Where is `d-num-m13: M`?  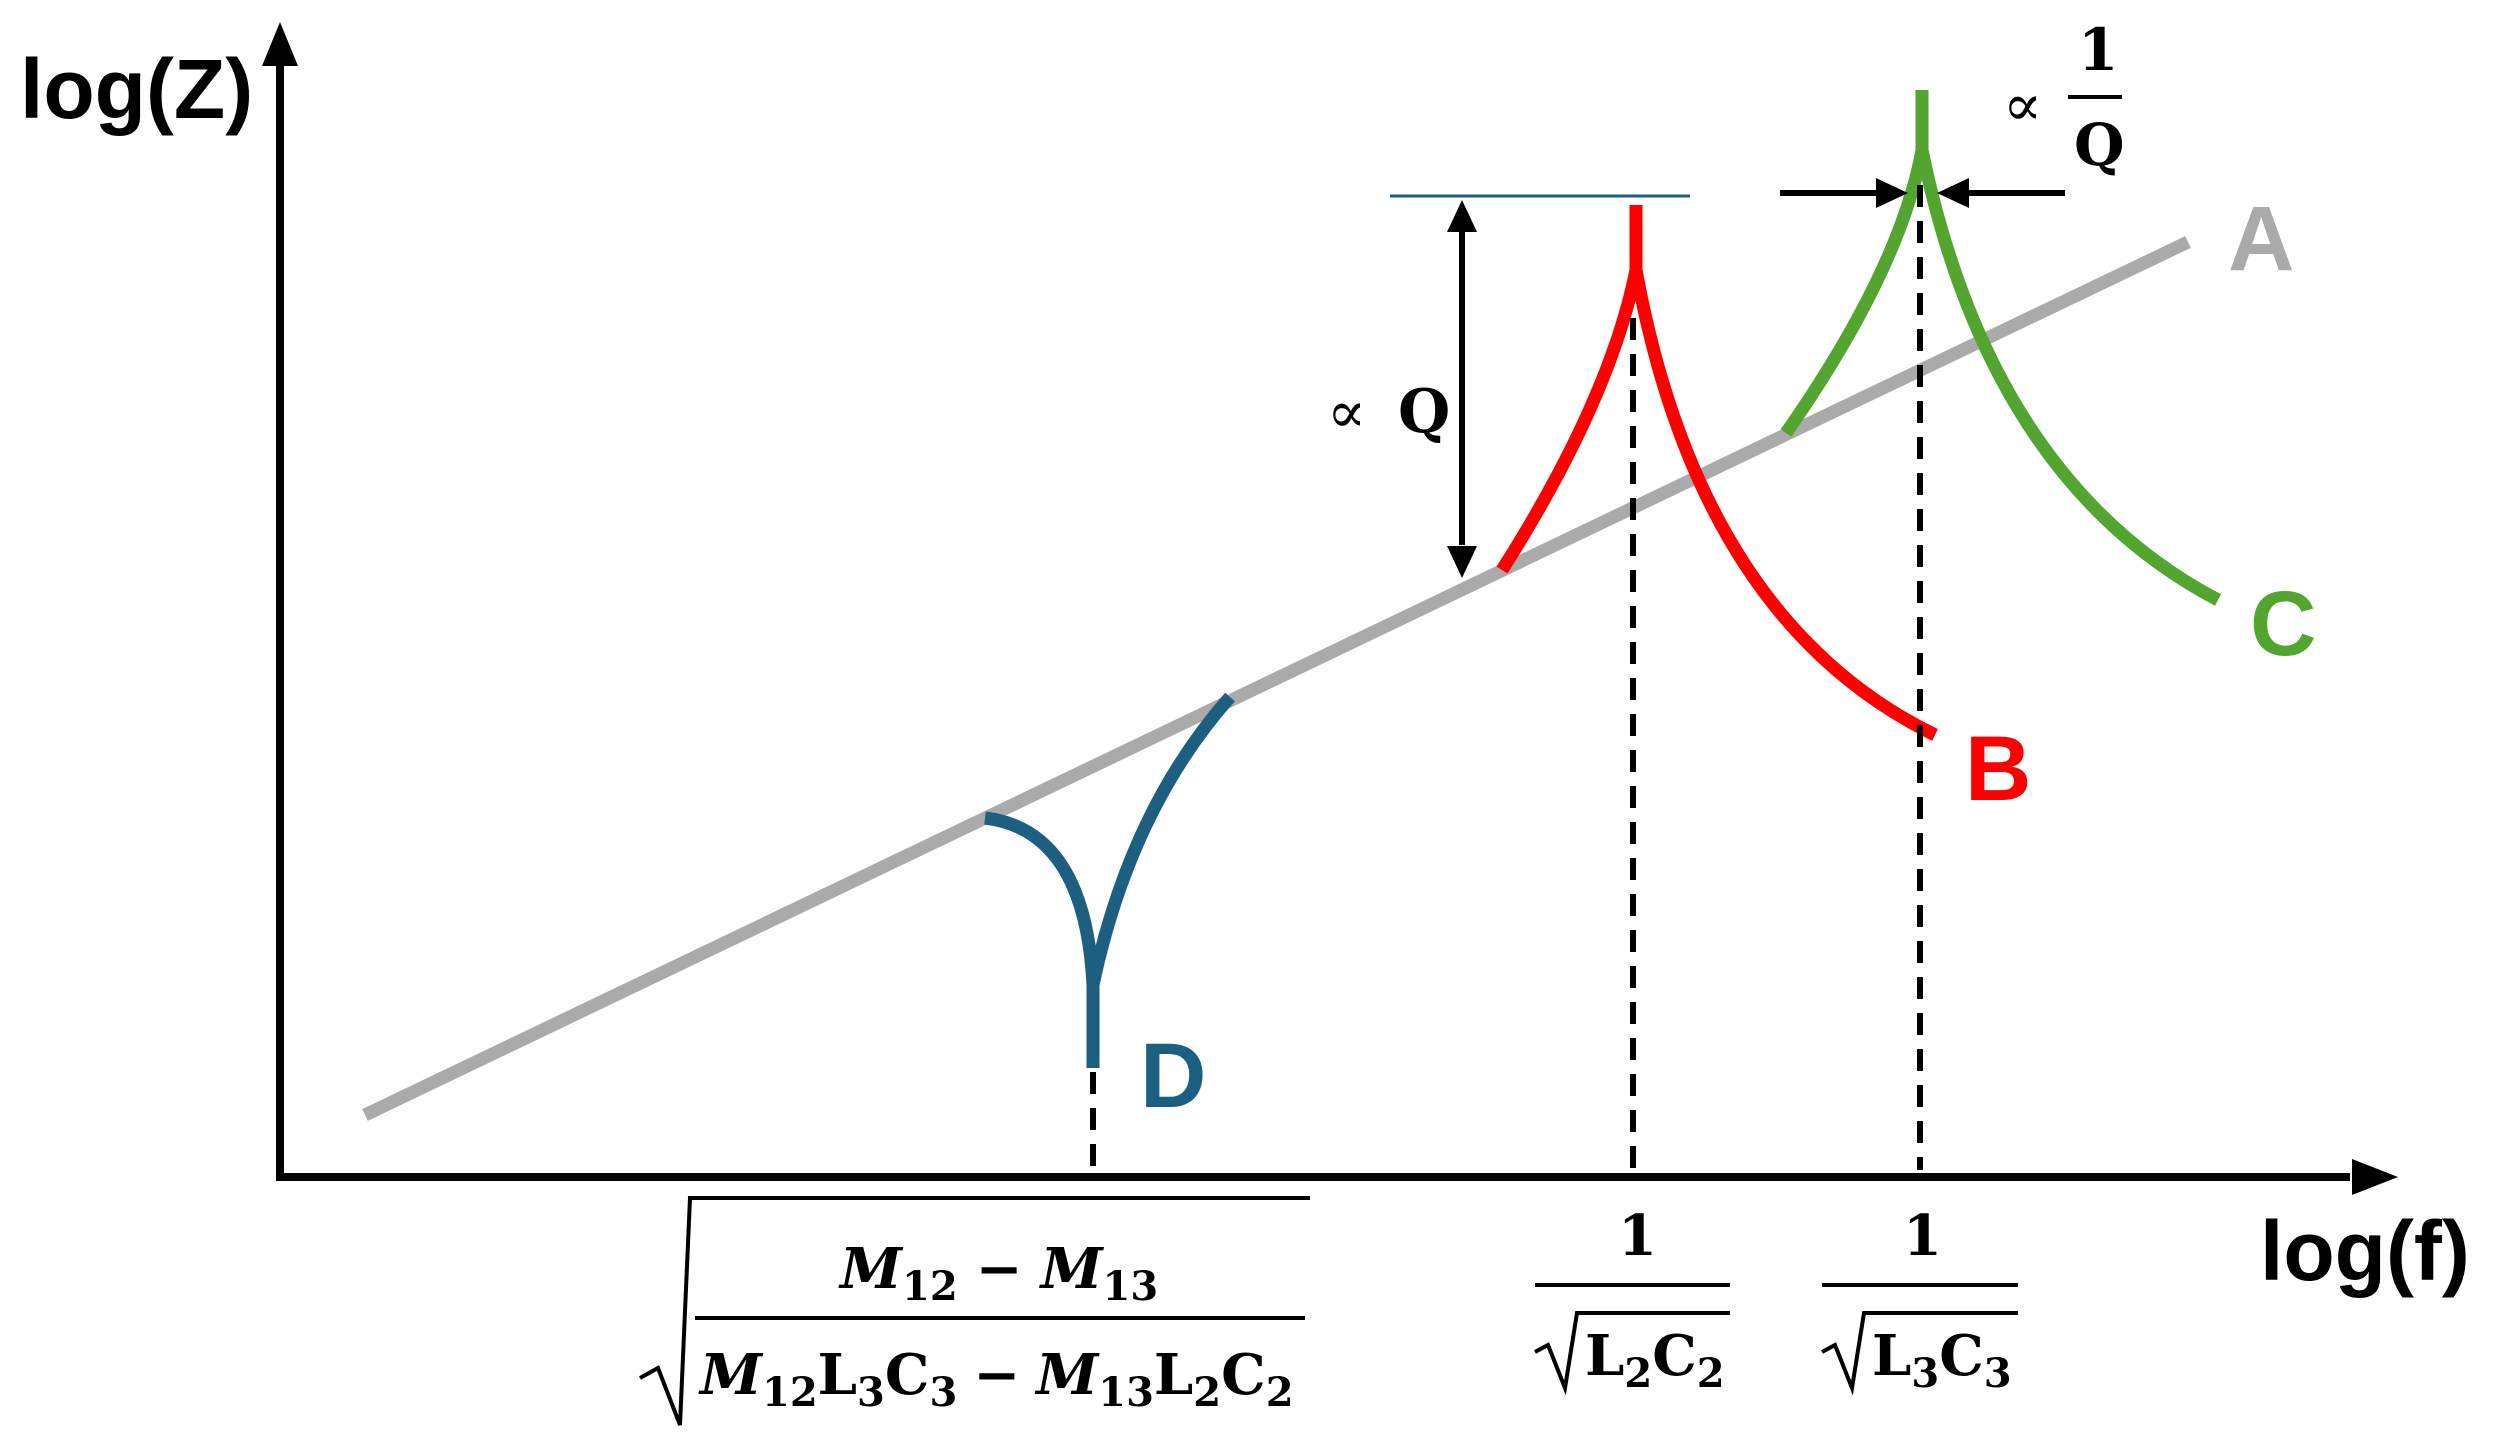 d-num-m13: M is located at coordinates (1072, 1269).